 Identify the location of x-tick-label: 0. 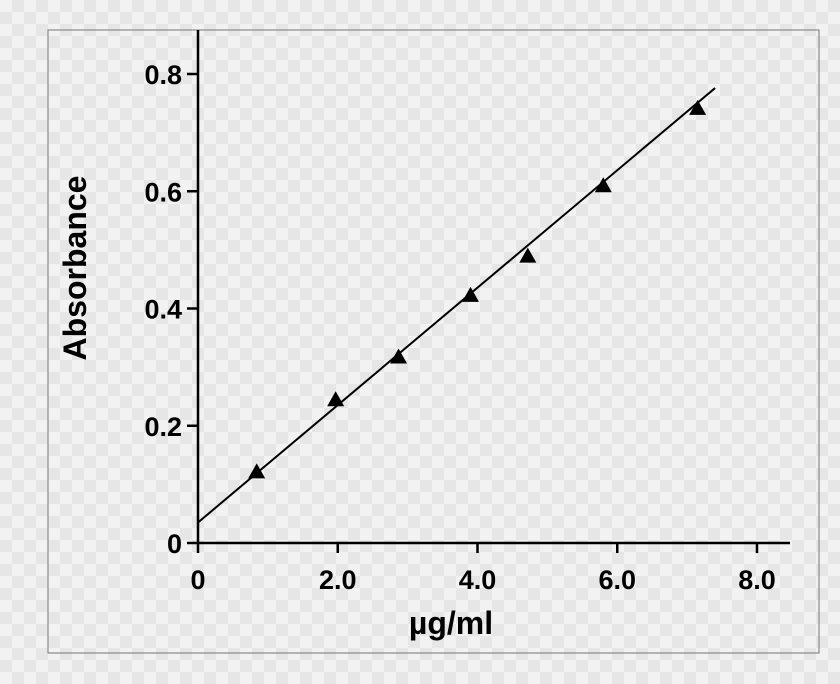
(197, 580).